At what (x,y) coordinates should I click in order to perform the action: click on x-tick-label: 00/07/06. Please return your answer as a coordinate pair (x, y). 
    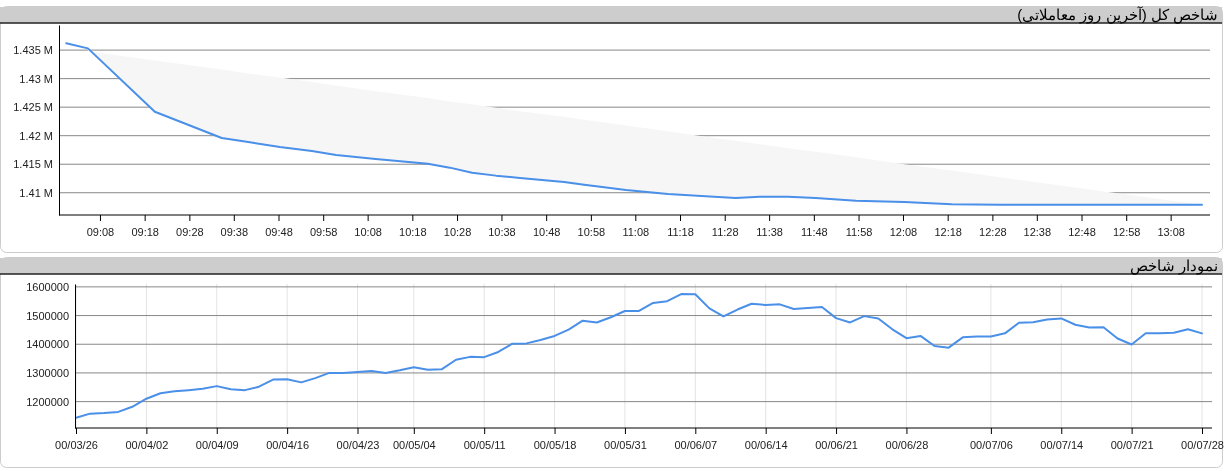
    Looking at the image, I should click on (991, 445).